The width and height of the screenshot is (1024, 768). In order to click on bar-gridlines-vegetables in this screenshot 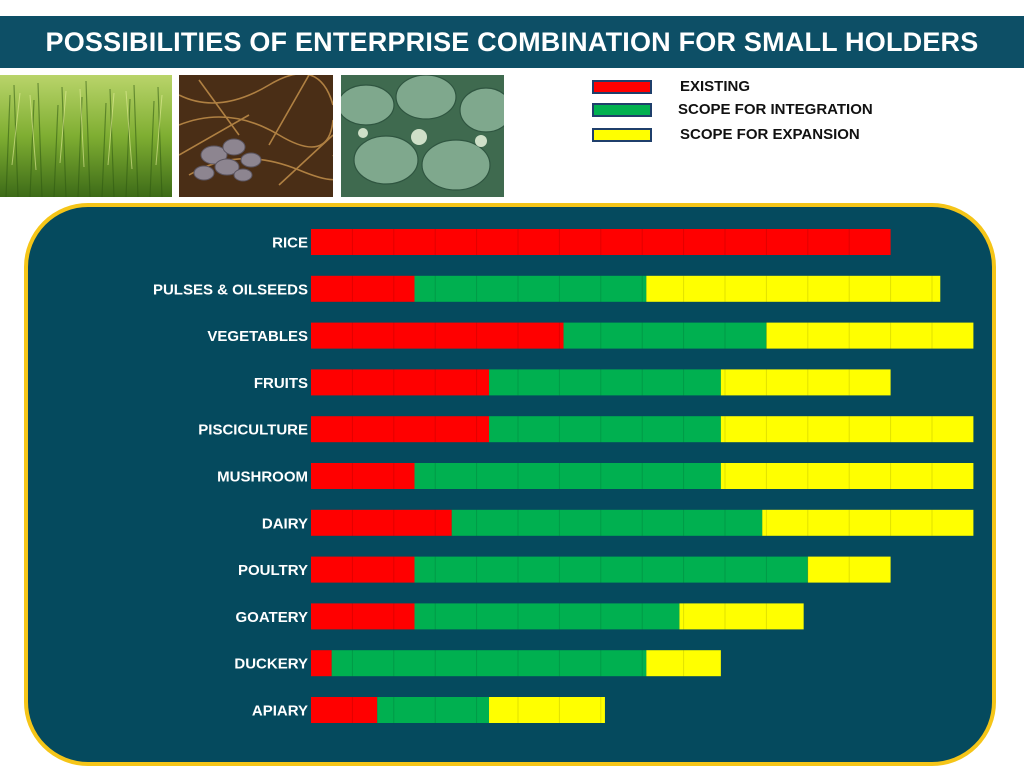, I will do `click(642, 335)`.